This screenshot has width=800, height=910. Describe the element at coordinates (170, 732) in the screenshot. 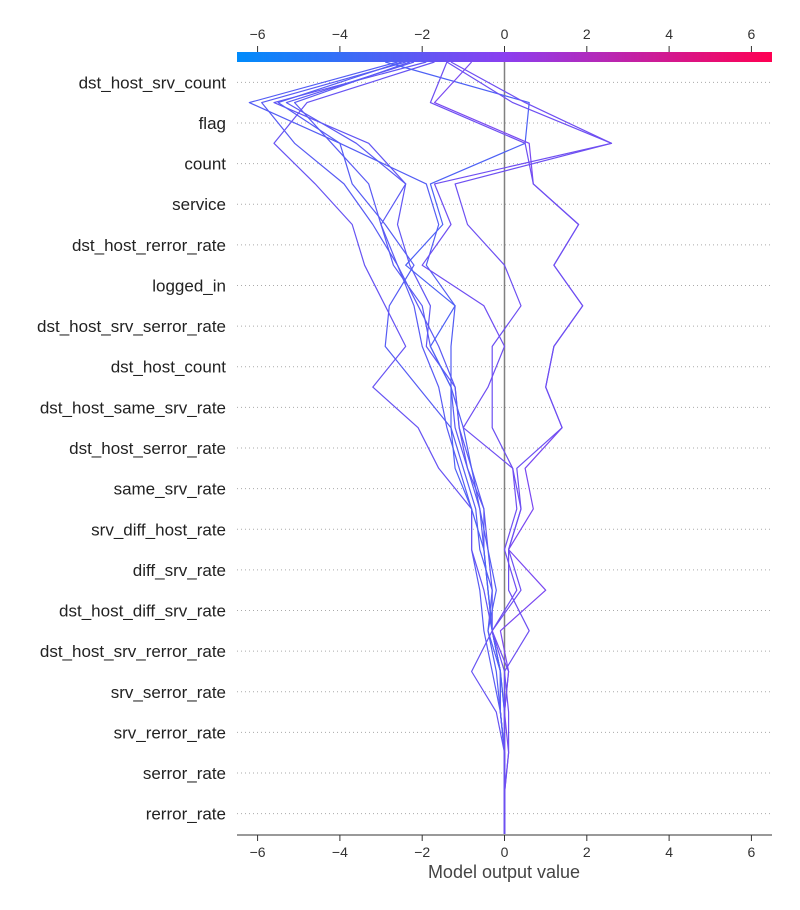

I see `feature-label: srv_rerror_rate` at that location.